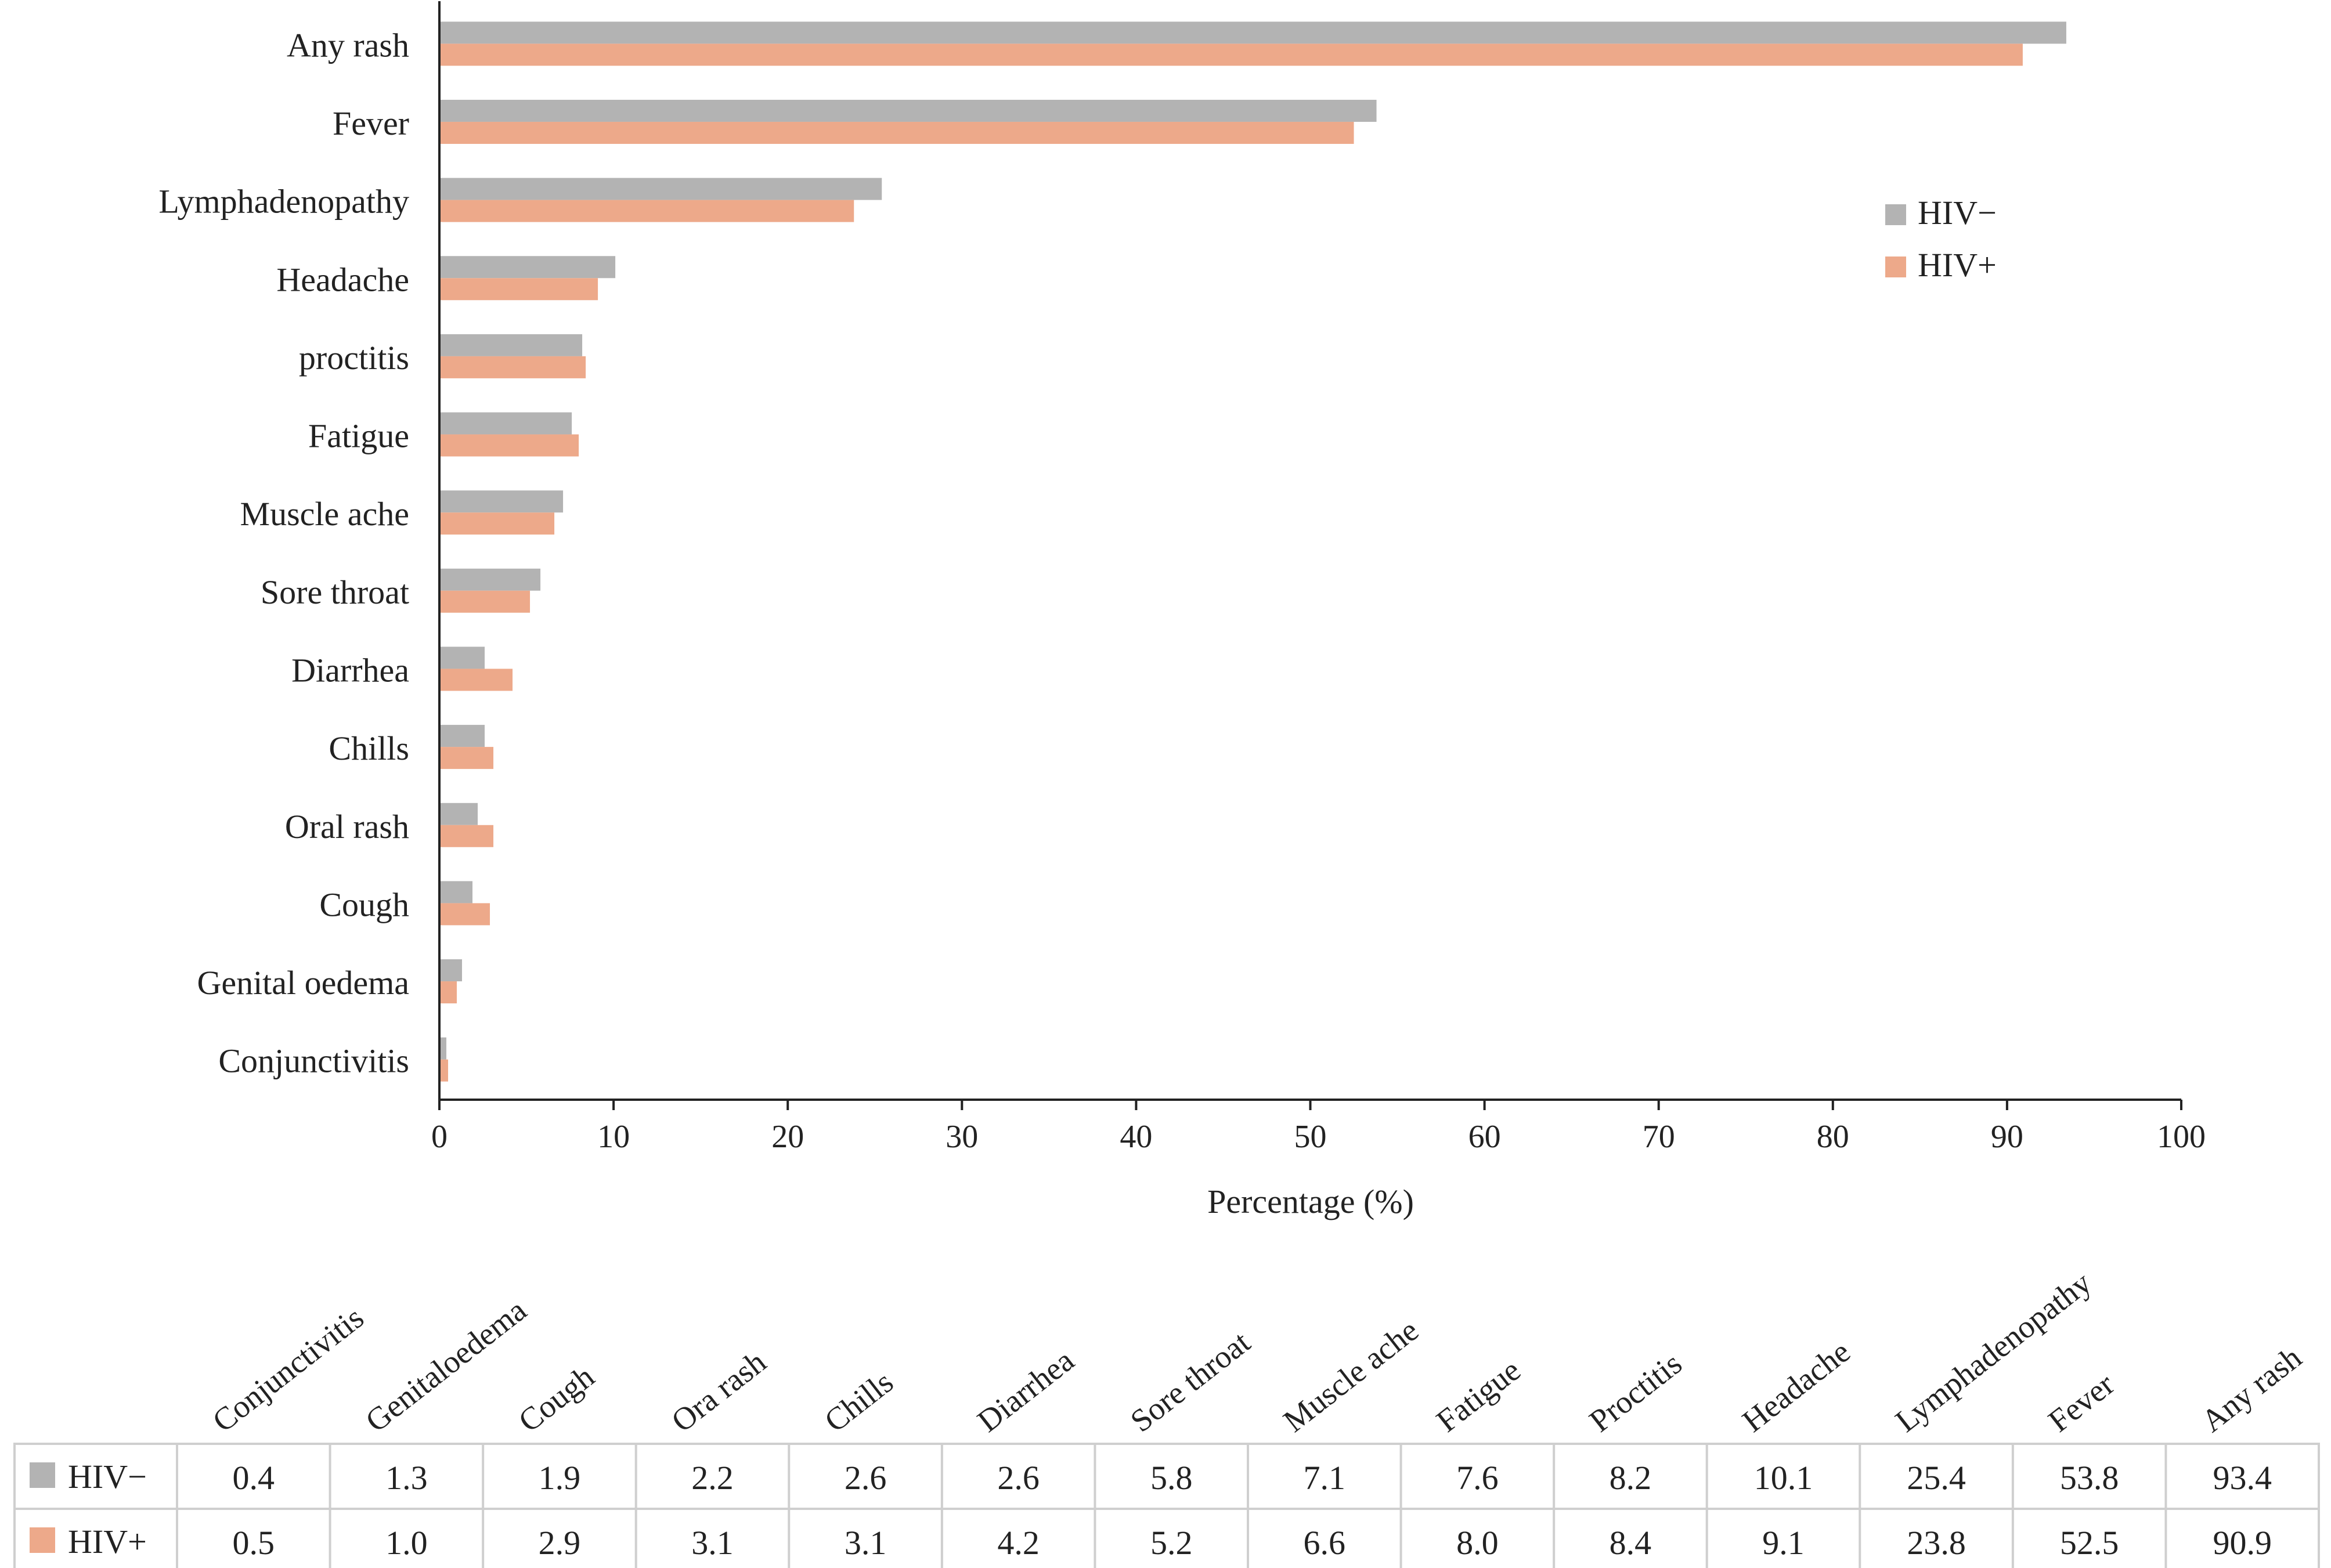 The width and height of the screenshot is (2331, 1568). I want to click on table-column-header: Ora rash, so click(719, 1391).